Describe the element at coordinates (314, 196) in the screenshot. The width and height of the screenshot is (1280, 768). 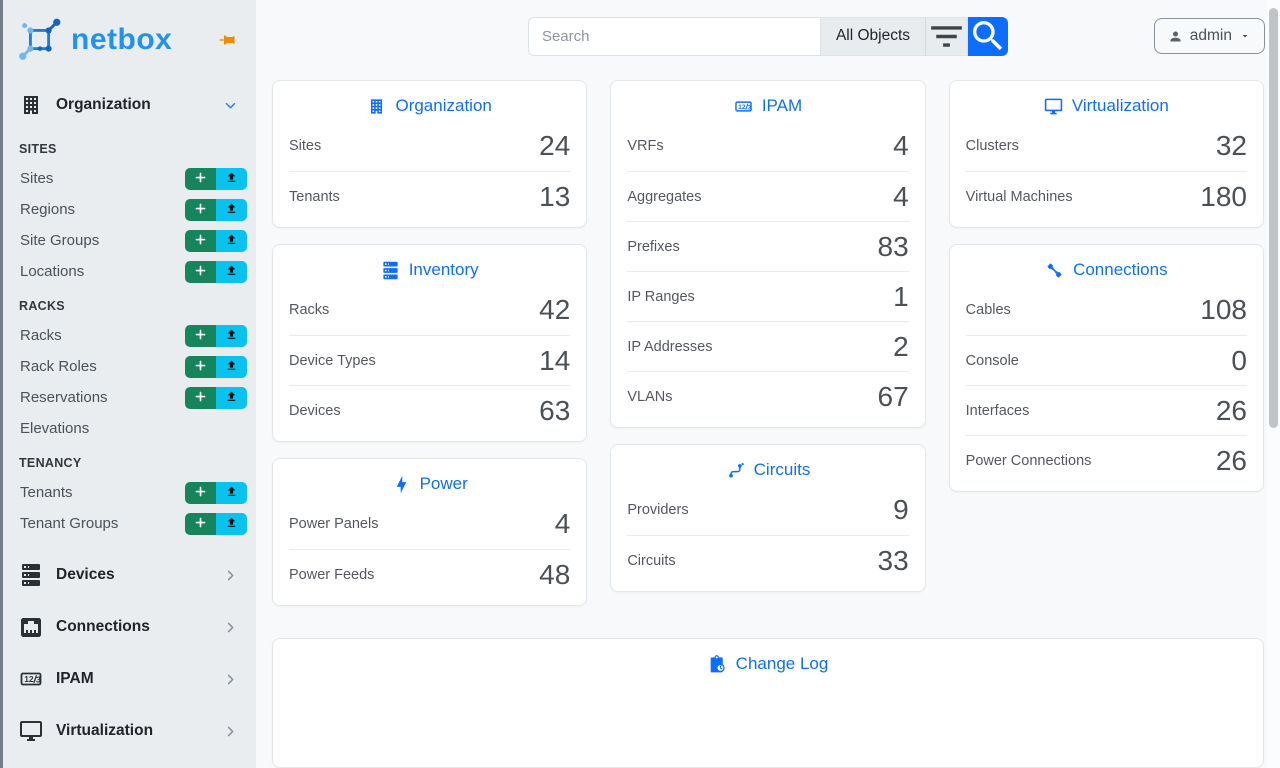
I see `stat-label: Tenants` at that location.